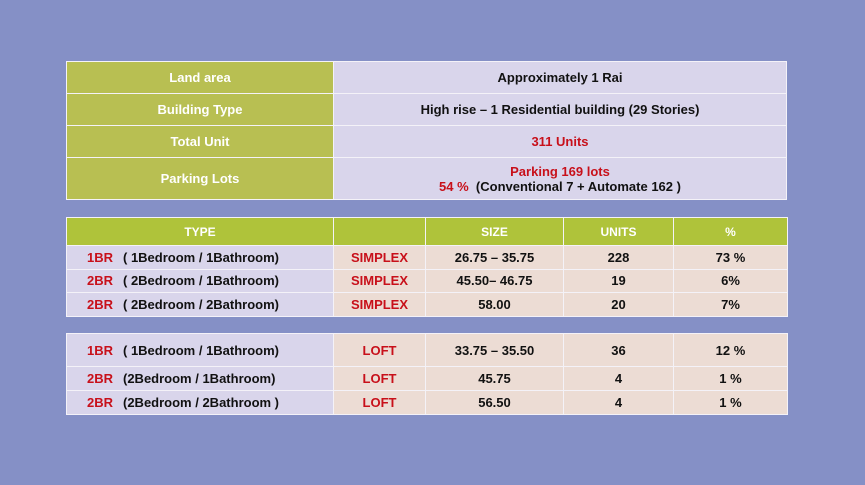 The image size is (865, 485). I want to click on unit-count: 19, so click(618, 280).